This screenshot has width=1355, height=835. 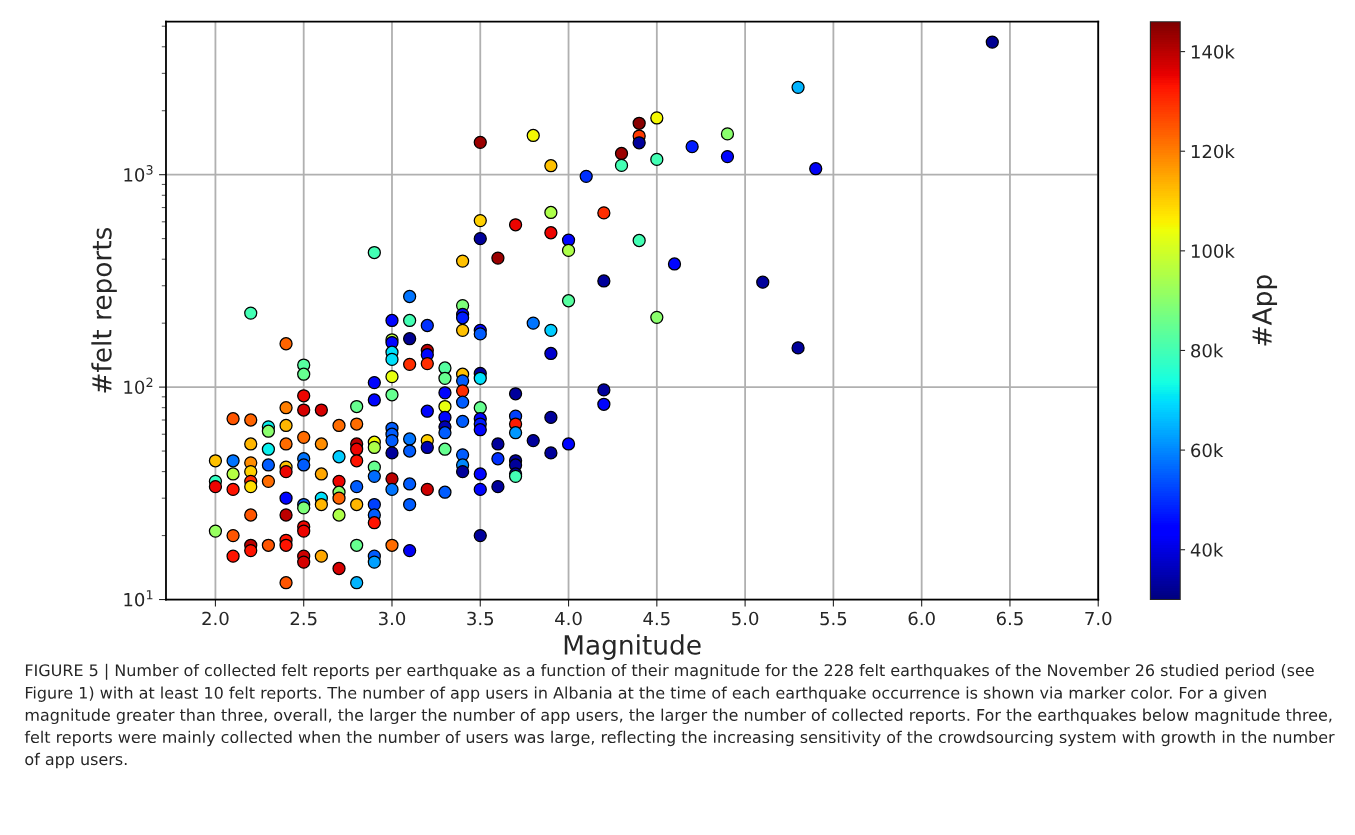 What do you see at coordinates (1213, 151) in the screenshot?
I see `color-bar-label: 120k` at bounding box center [1213, 151].